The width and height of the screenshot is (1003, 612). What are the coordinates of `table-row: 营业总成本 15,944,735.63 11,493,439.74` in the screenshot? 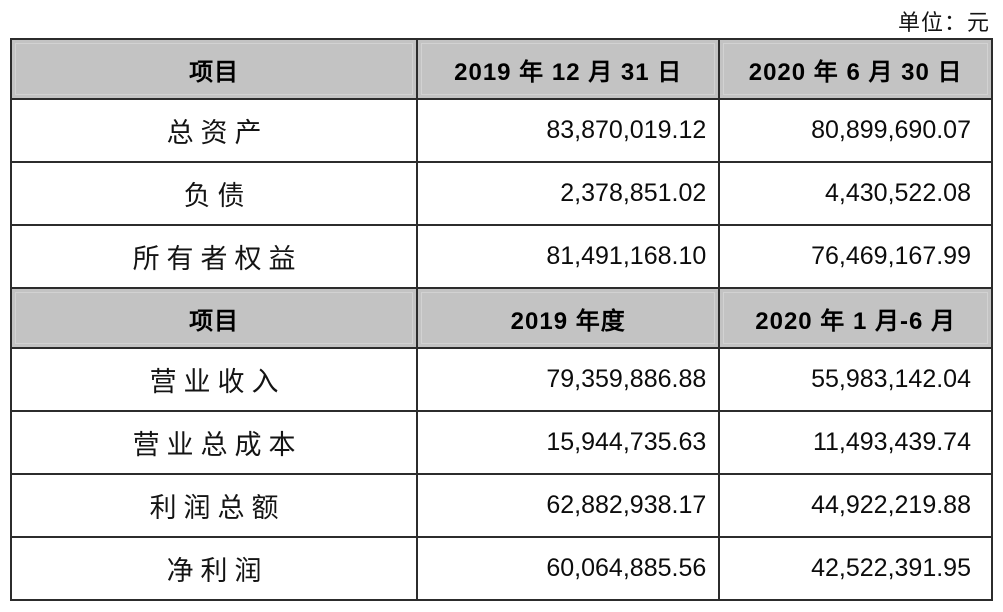 It's located at (501, 442).